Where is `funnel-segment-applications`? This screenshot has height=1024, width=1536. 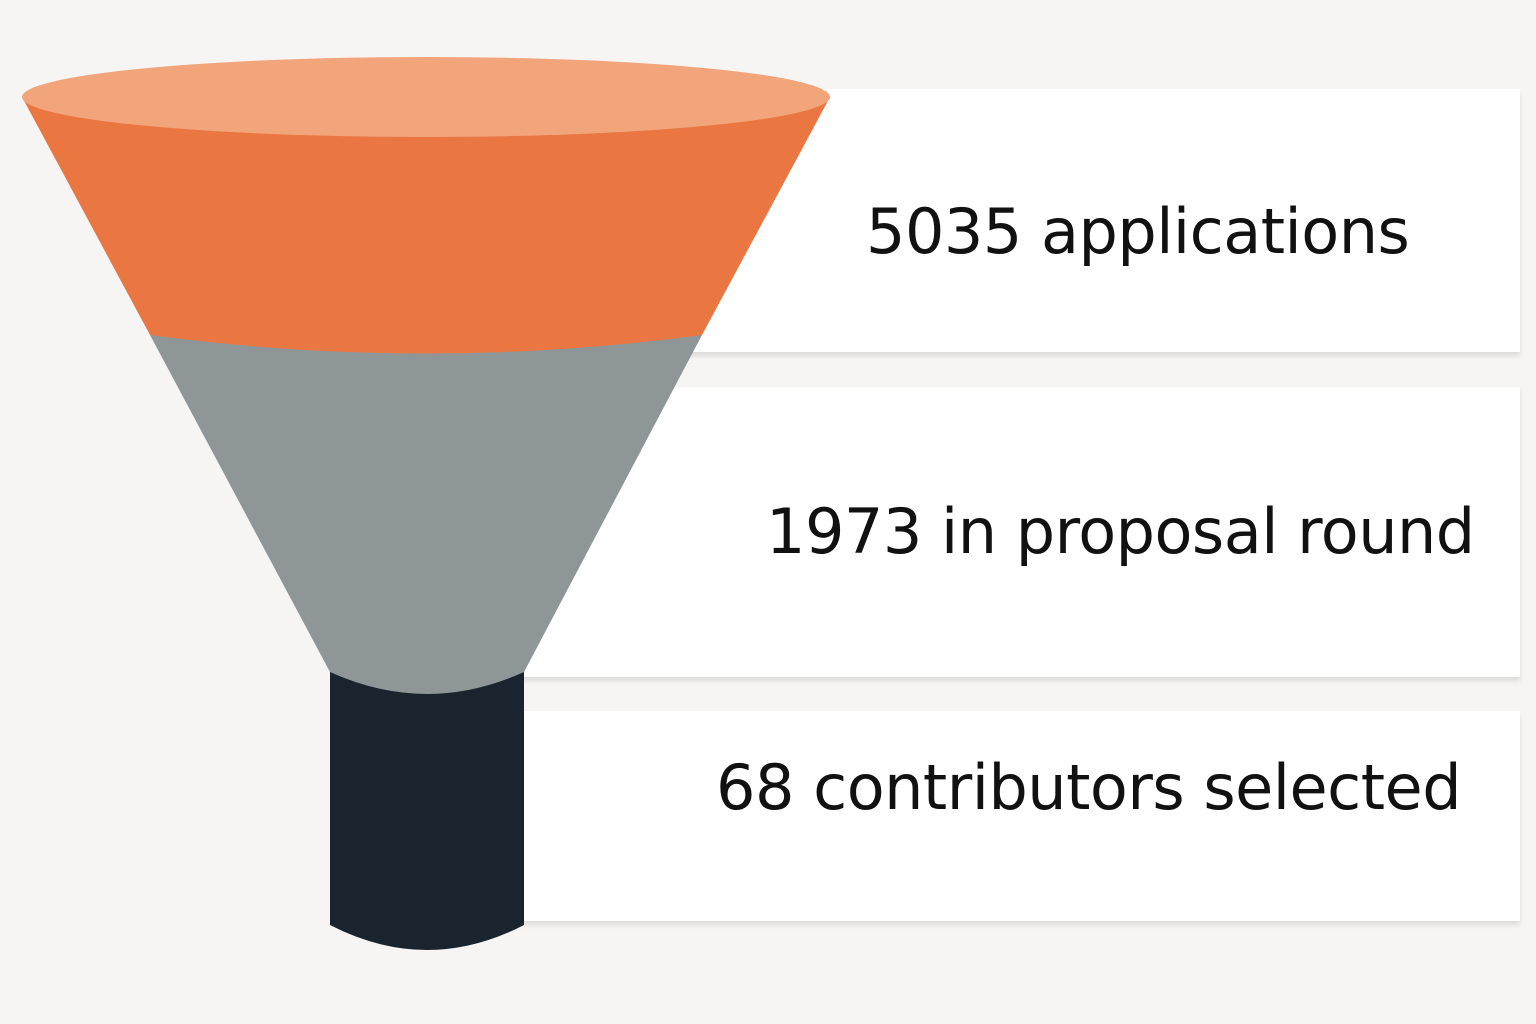 funnel-segment-applications is located at coordinates (426, 225).